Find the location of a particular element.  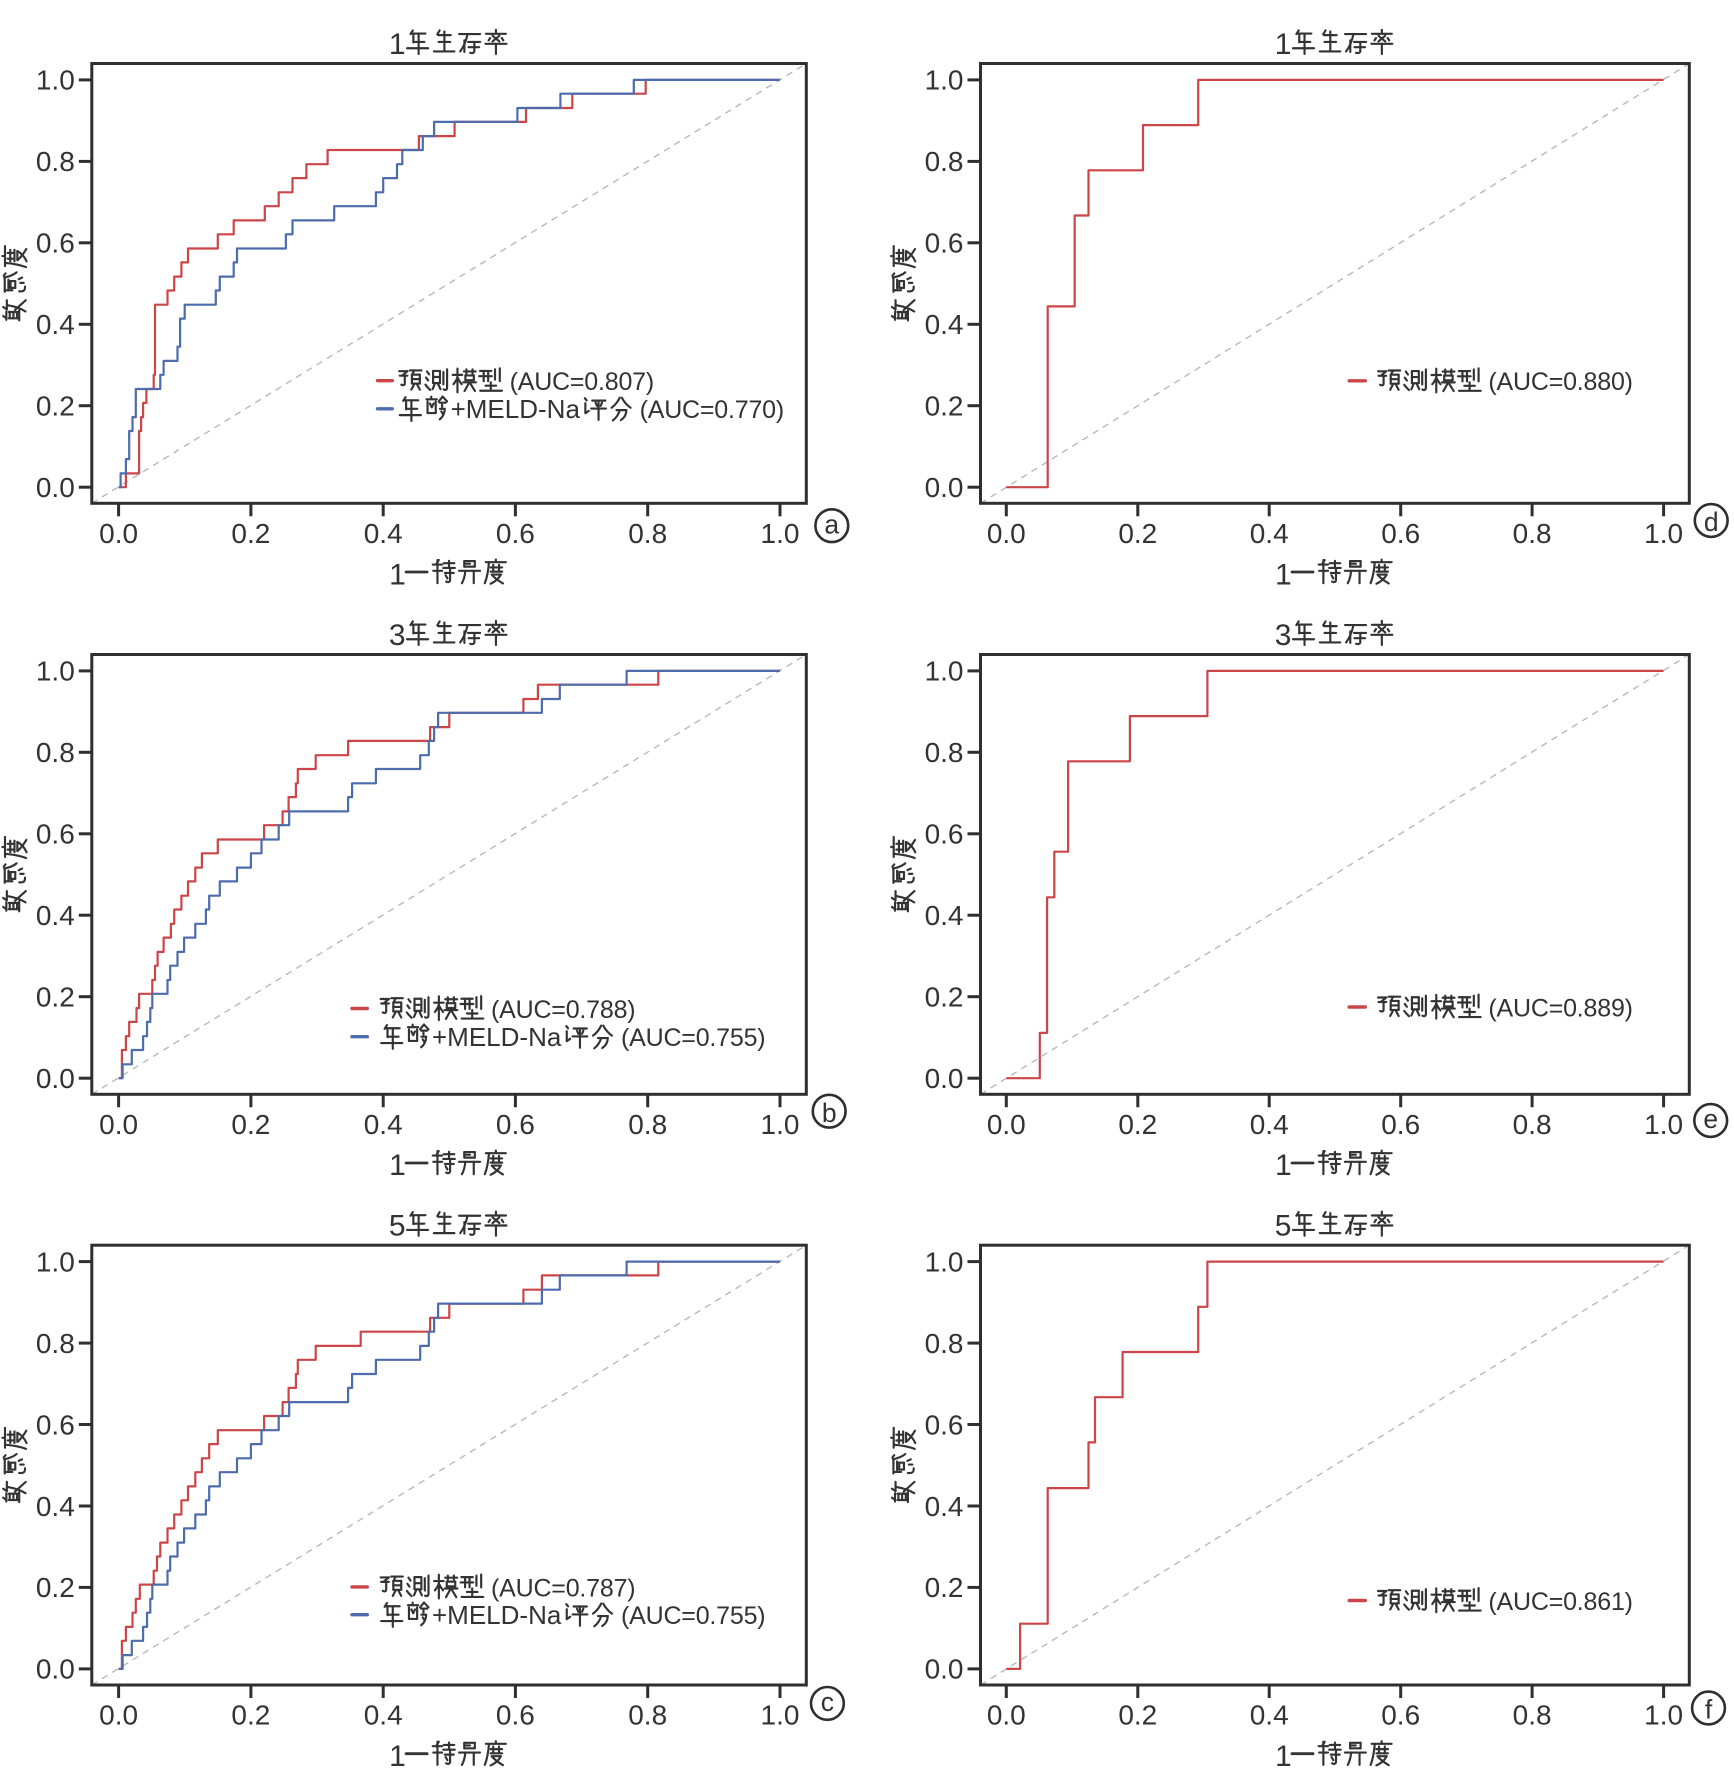

svg-text: (AUC=0.770) is located at coordinates (712, 410).